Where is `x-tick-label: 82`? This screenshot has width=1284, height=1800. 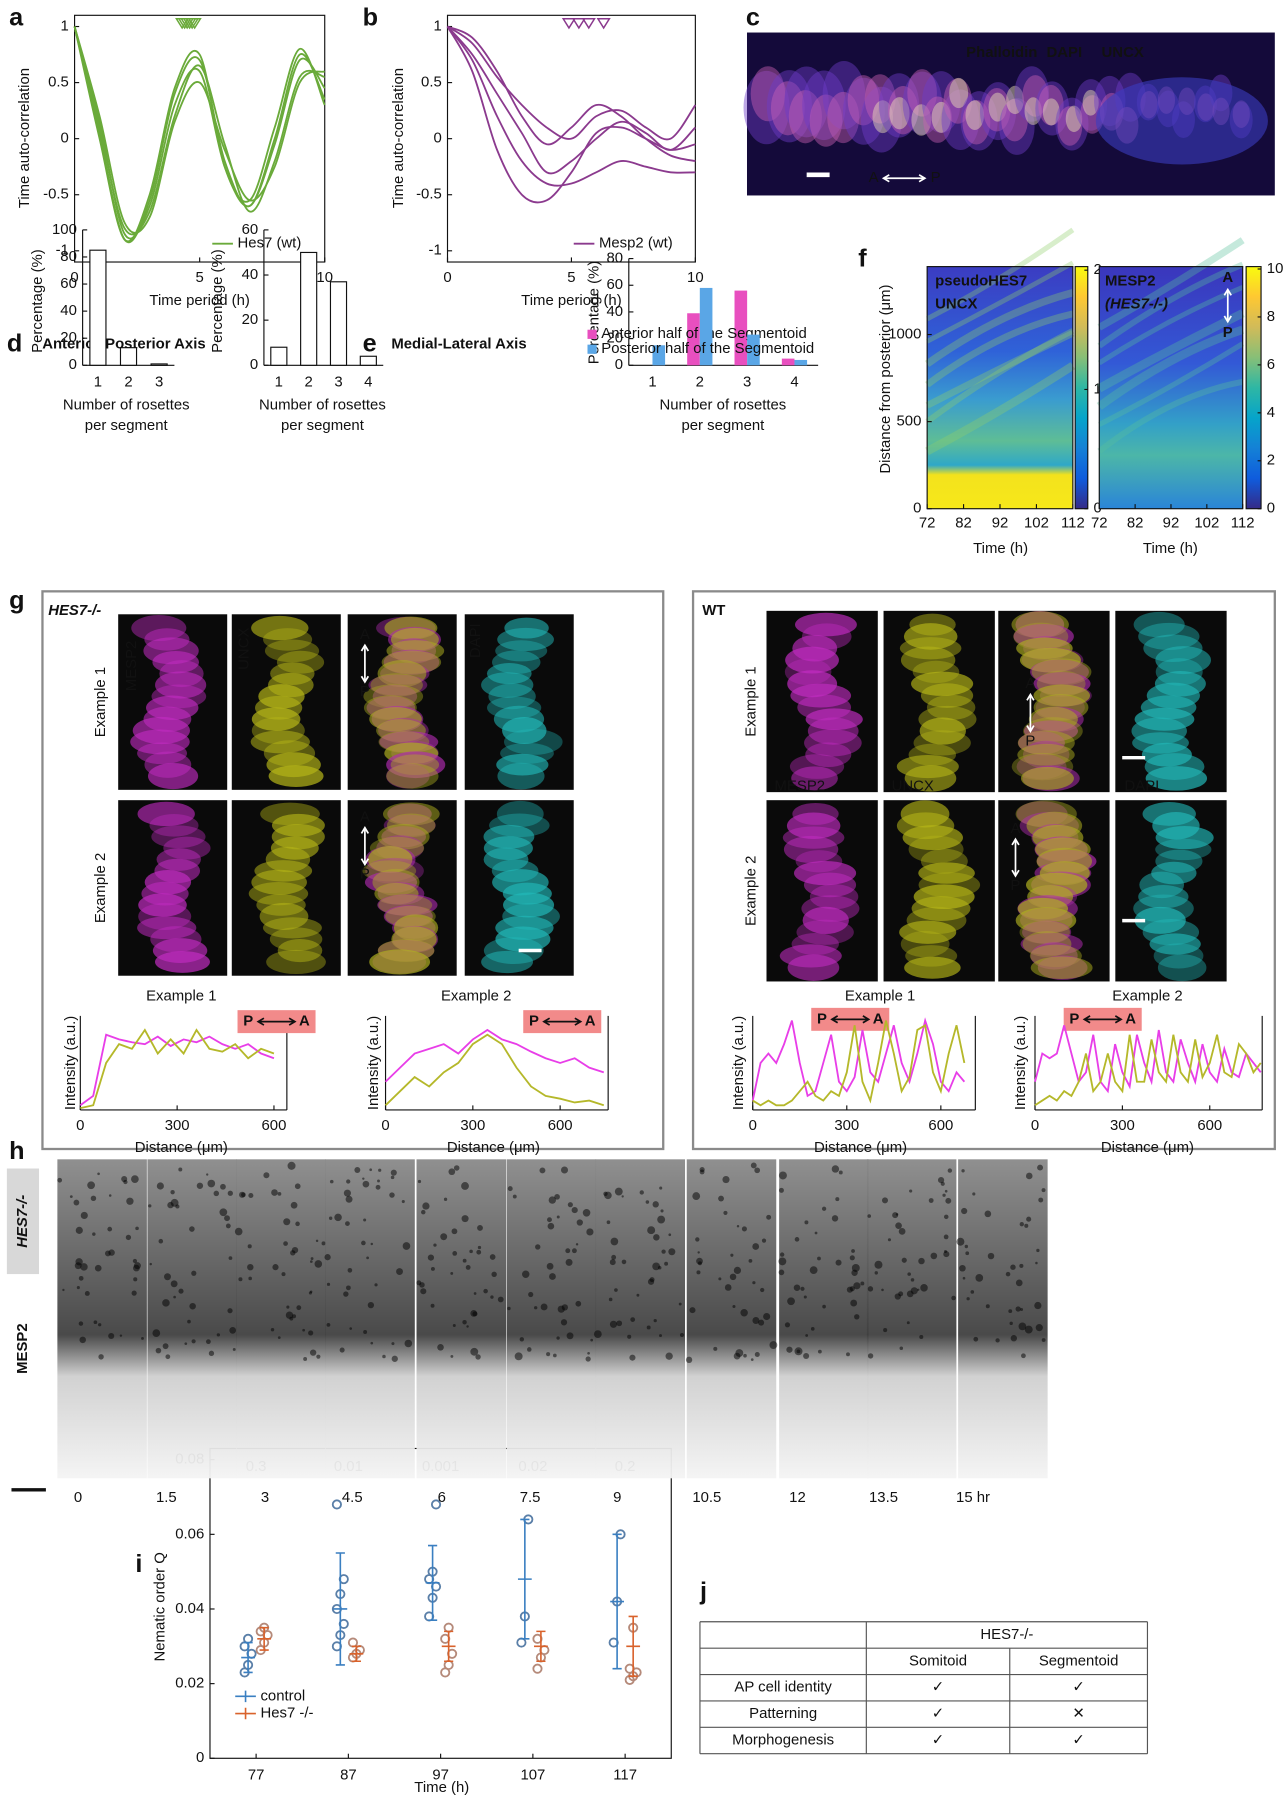 x-tick-label: 82 is located at coordinates (963, 524).